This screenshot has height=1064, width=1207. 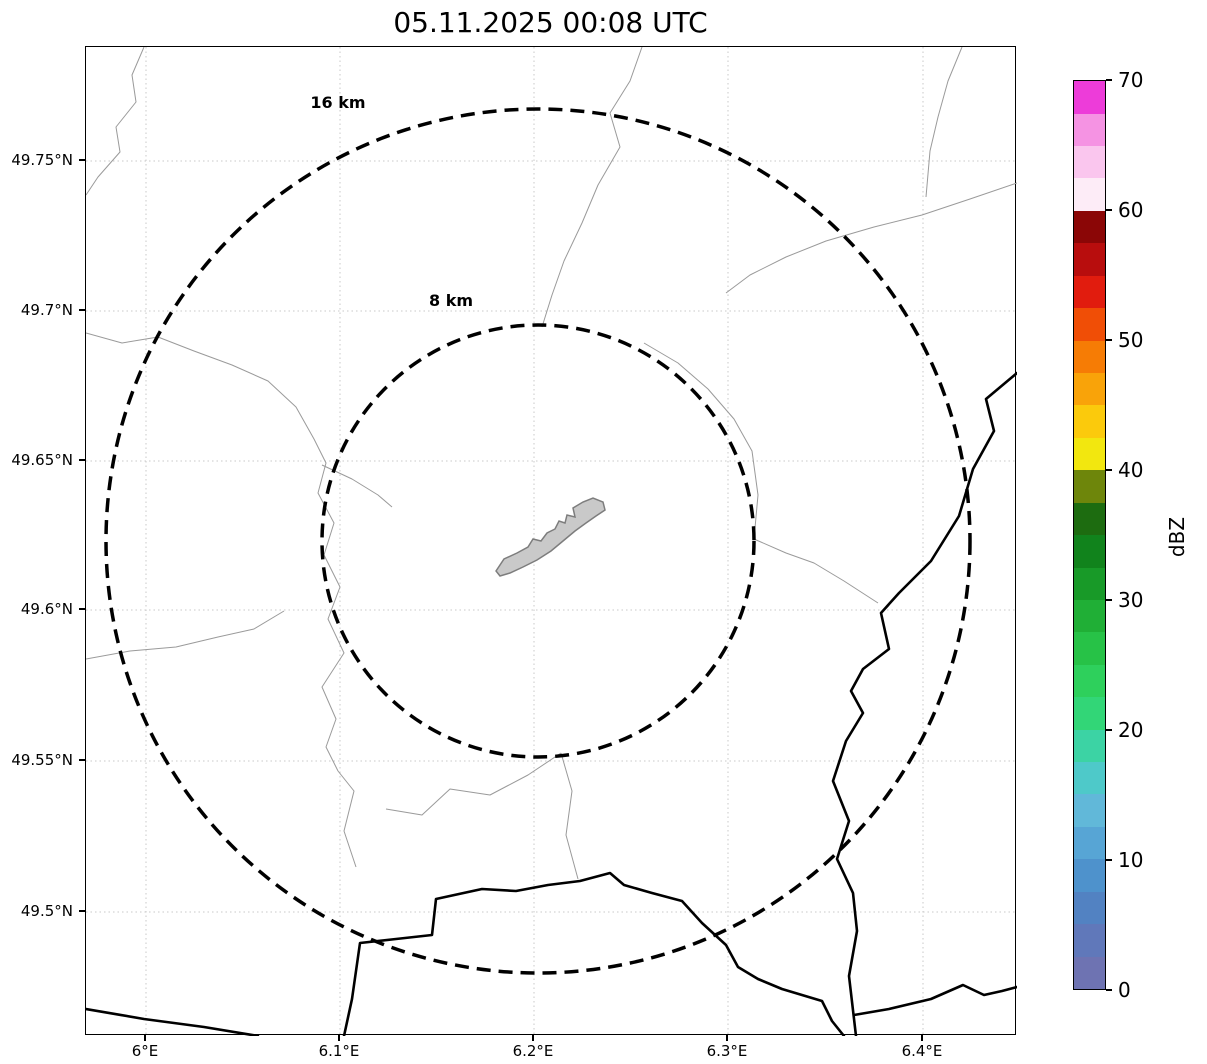 I want to click on colorbar-tick-label: 70, so click(x=1131, y=80).